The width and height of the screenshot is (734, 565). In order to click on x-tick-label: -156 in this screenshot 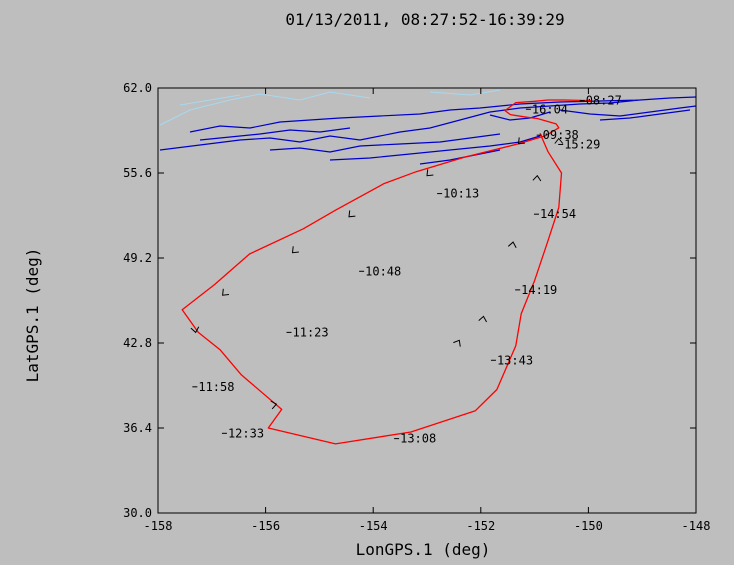, I will do `click(265, 526)`.